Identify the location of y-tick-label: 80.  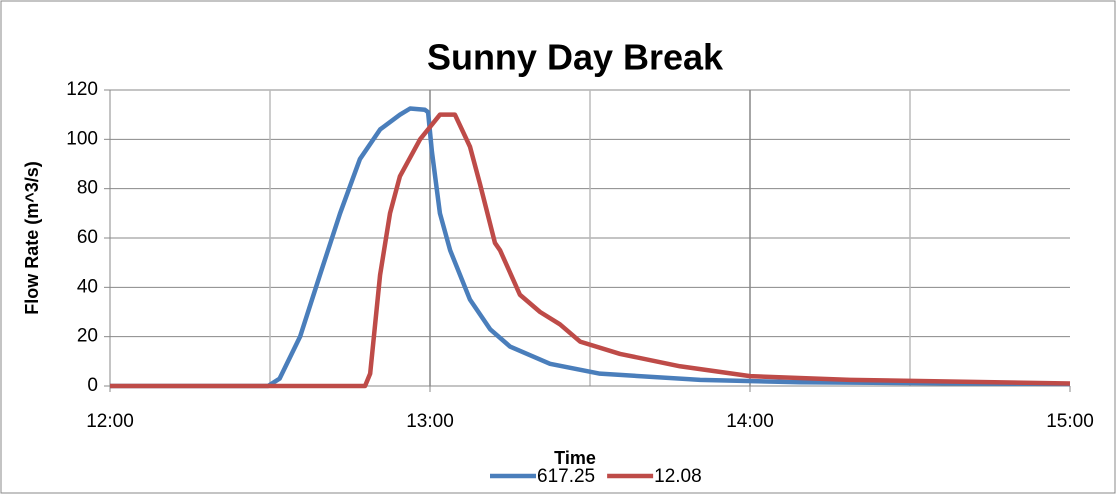
(87, 188).